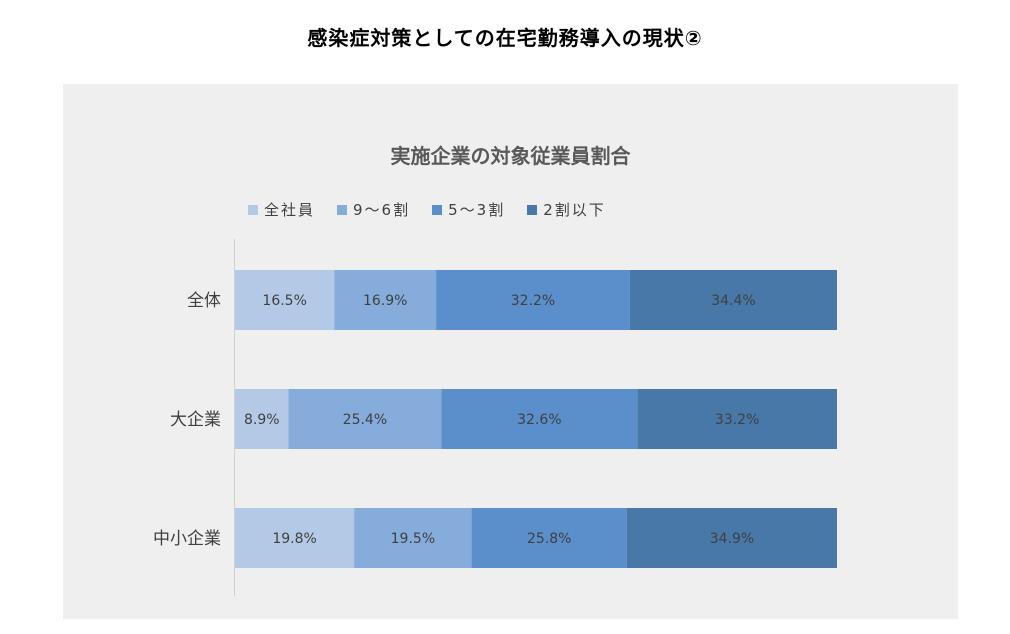  Describe the element at coordinates (290, 210) in the screenshot. I see `legend-label: 全社員` at that location.